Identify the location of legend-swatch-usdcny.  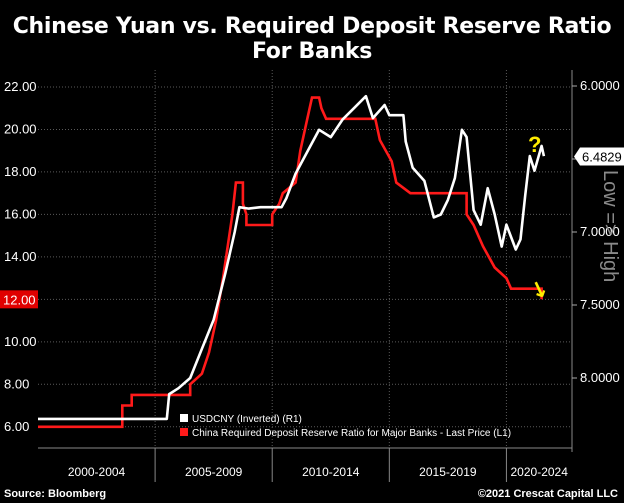
(184, 418).